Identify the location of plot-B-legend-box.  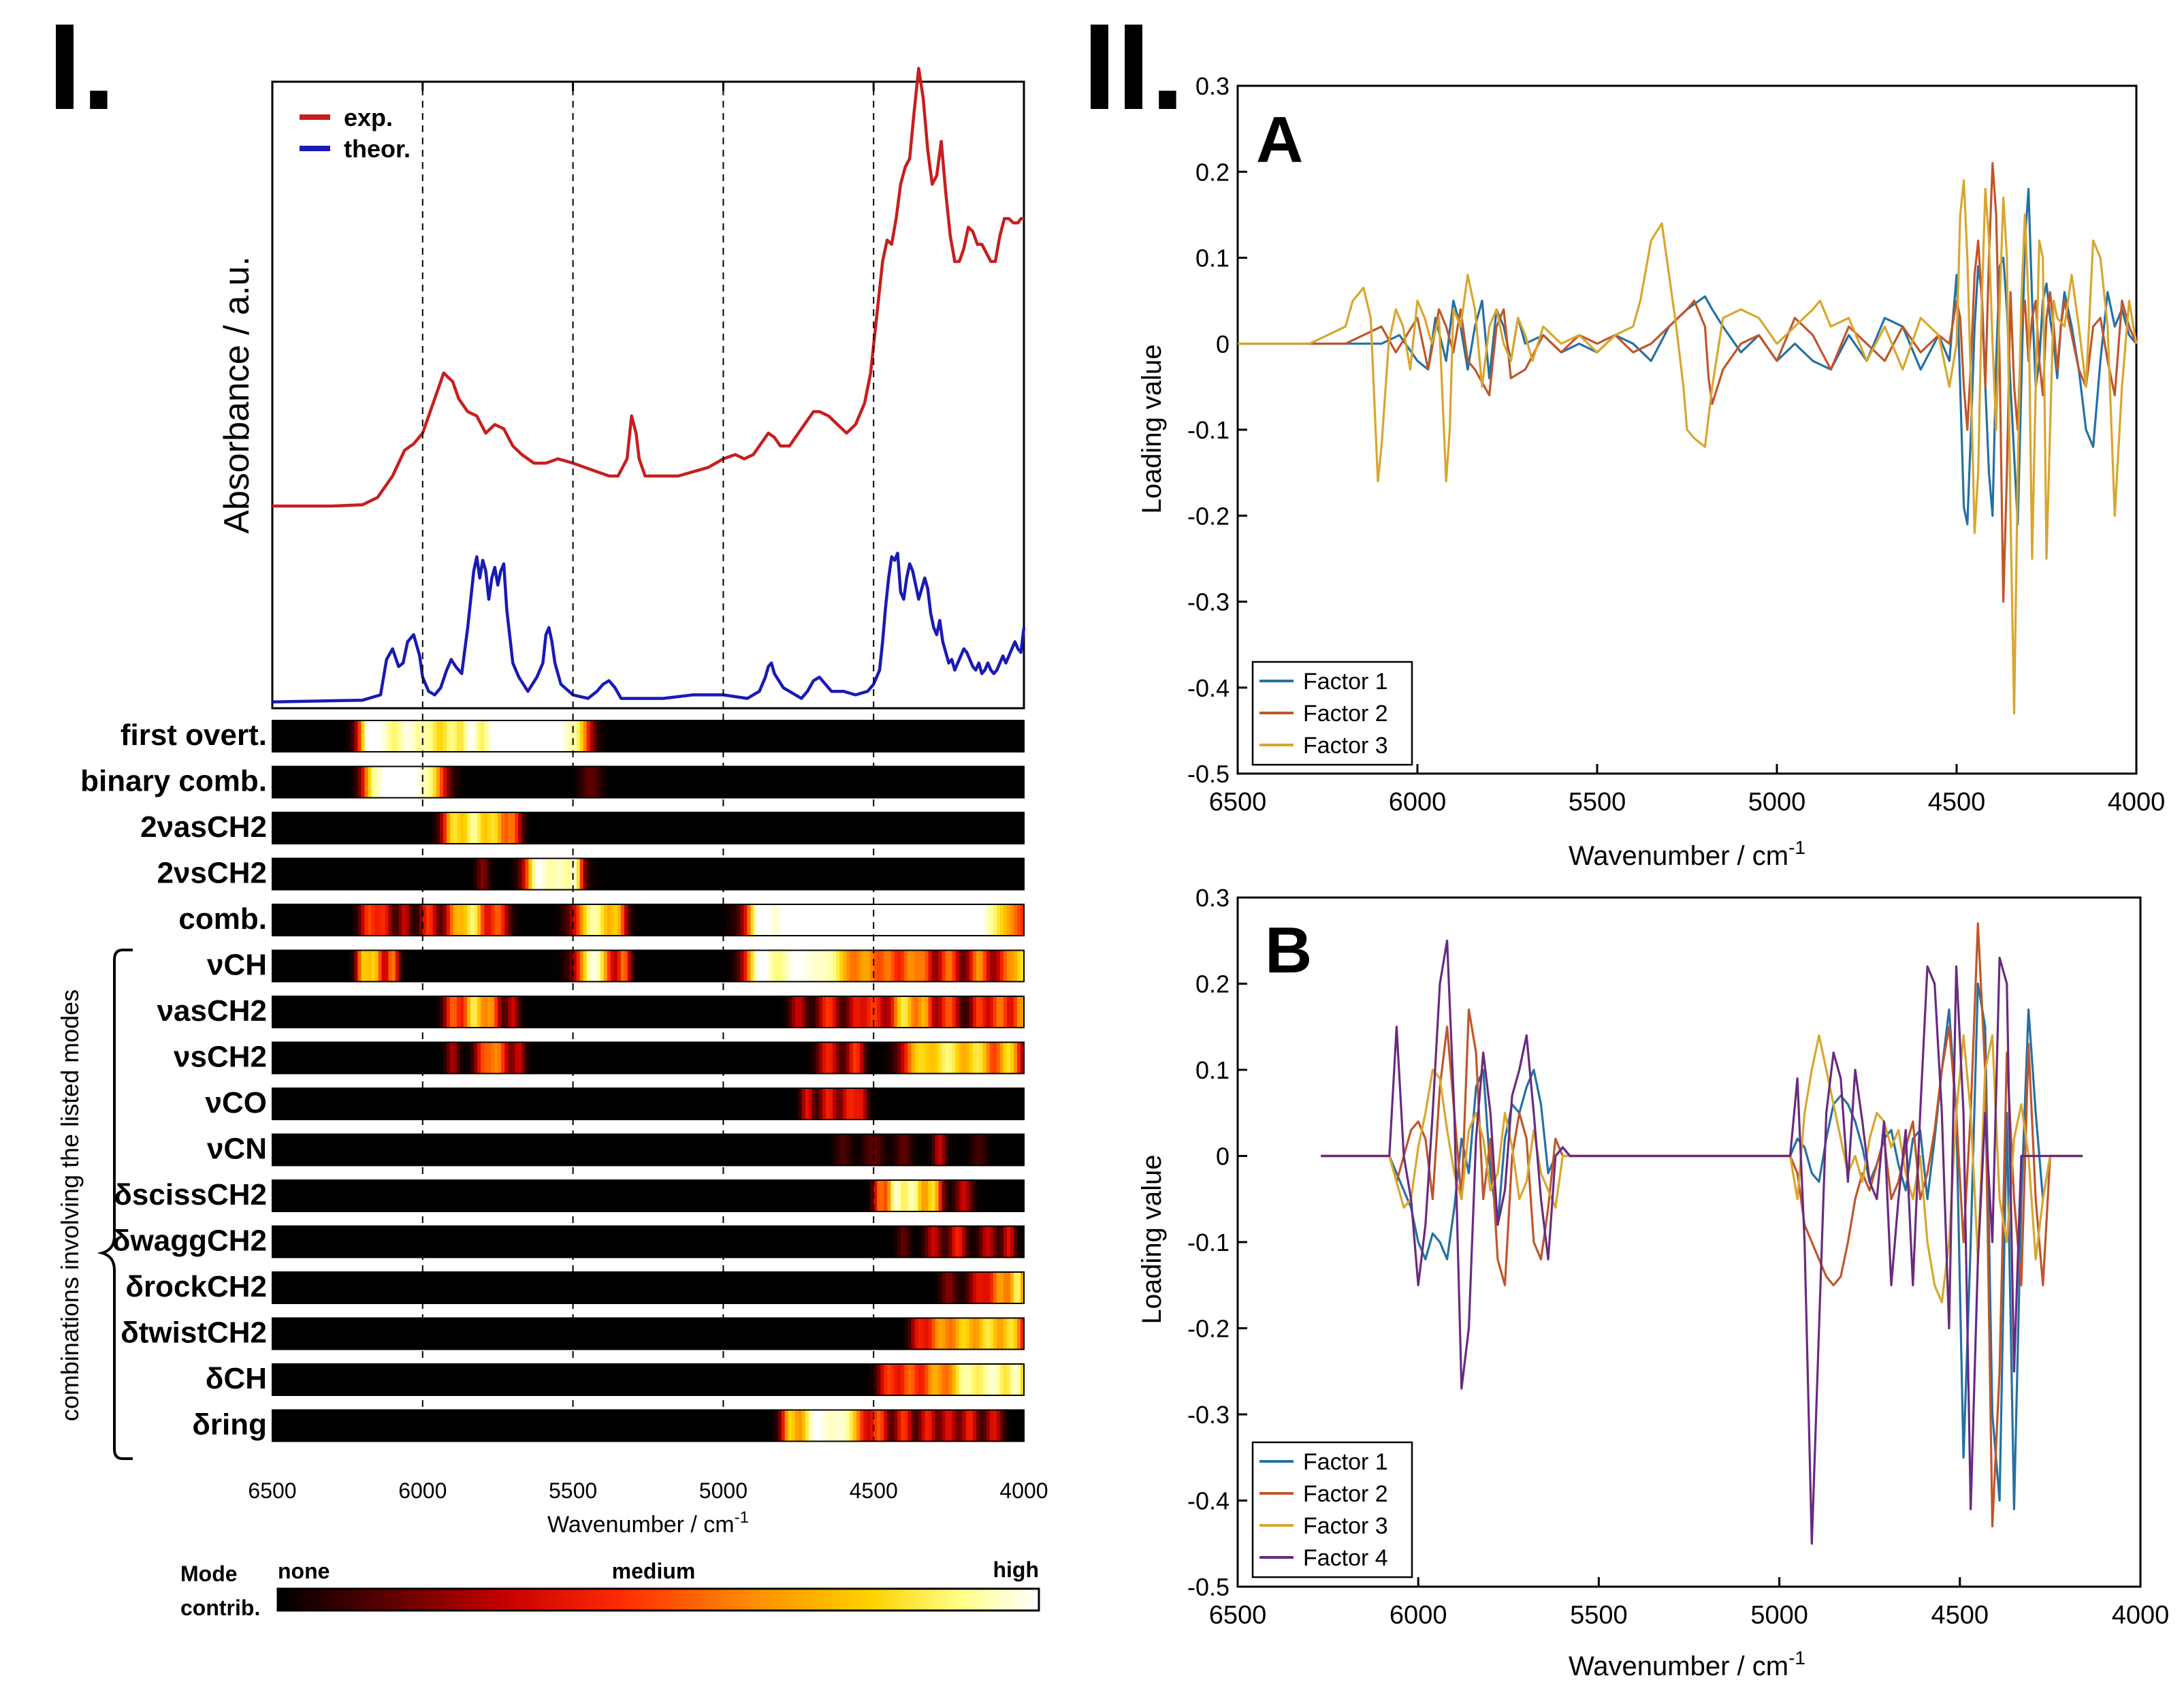
(1332, 1510).